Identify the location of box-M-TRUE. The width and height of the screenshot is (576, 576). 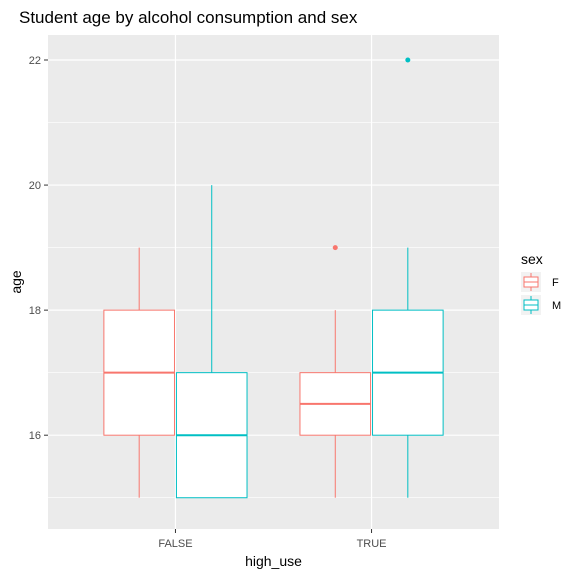
(408, 277).